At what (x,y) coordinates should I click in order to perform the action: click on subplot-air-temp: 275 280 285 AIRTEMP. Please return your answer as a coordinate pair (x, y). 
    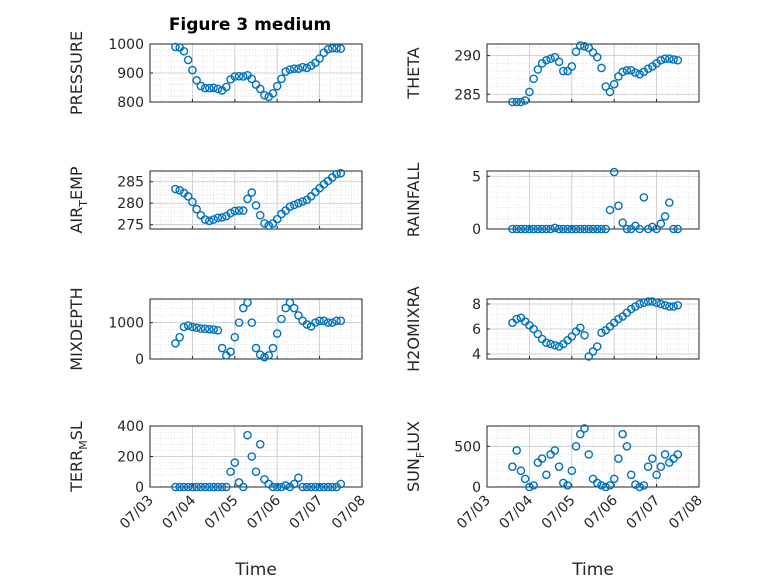
    Looking at the image, I should click on (215, 200).